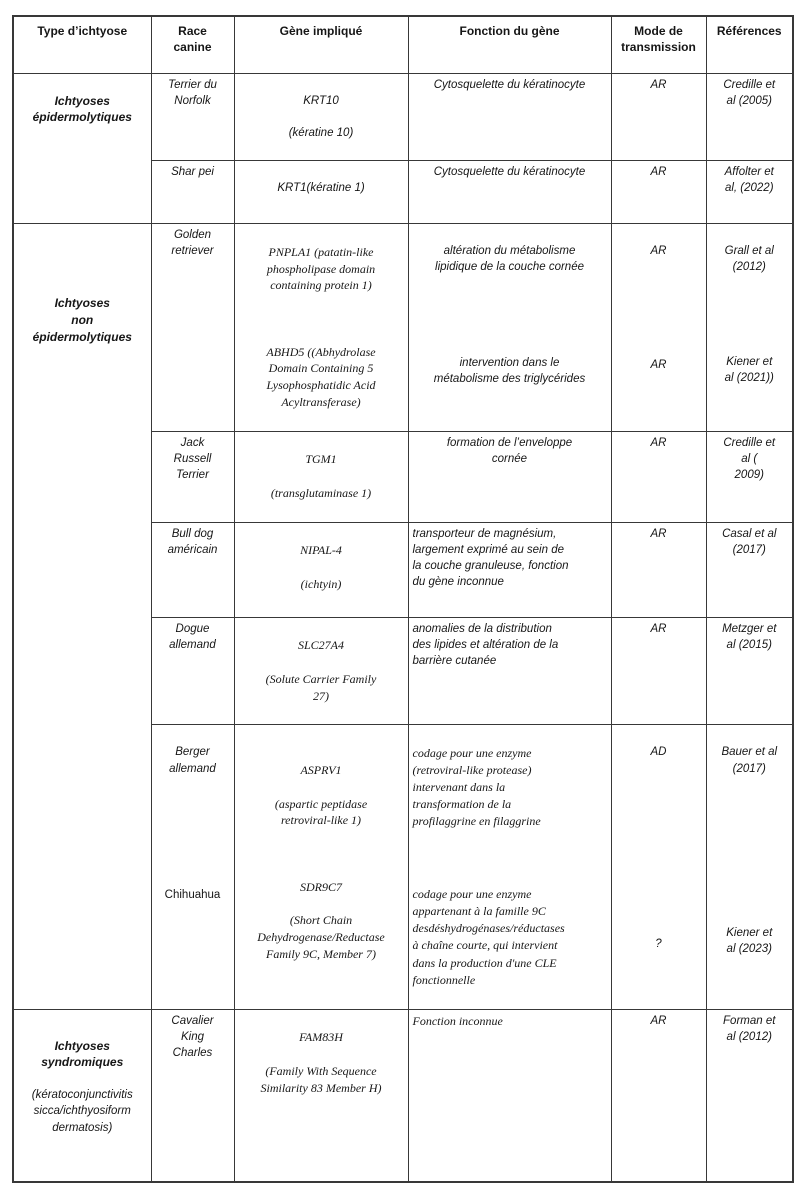  What do you see at coordinates (658, 867) in the screenshot?
I see `mode-cell: AD ?` at bounding box center [658, 867].